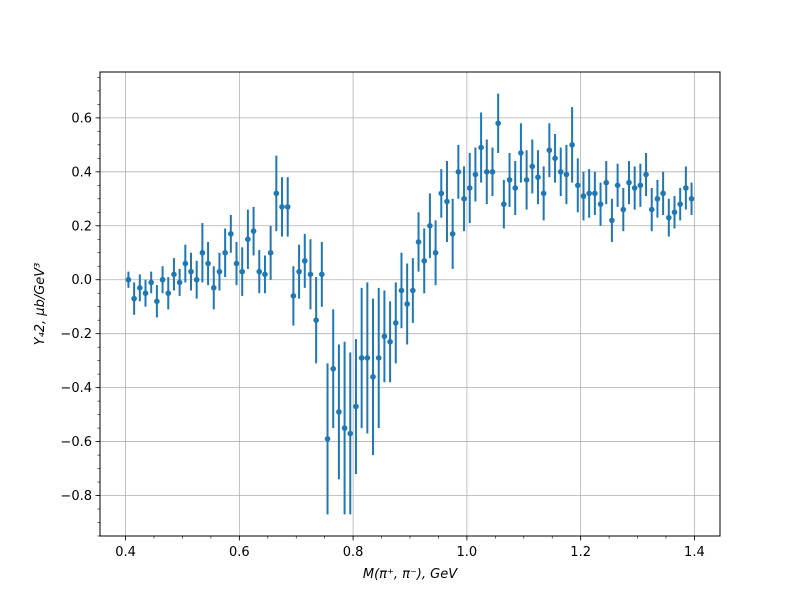  I want to click on y-tick-label: 0.4, so click(81, 172).